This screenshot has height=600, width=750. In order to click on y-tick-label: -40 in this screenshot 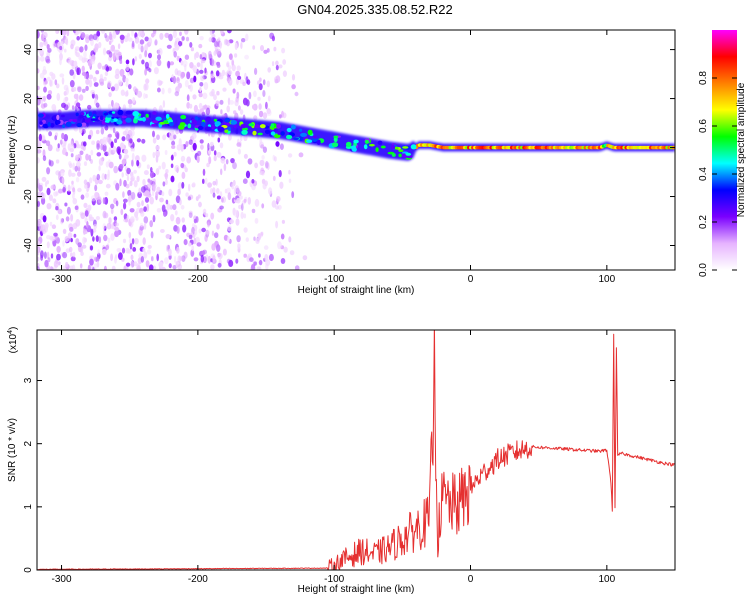, I will do `click(28, 245)`.